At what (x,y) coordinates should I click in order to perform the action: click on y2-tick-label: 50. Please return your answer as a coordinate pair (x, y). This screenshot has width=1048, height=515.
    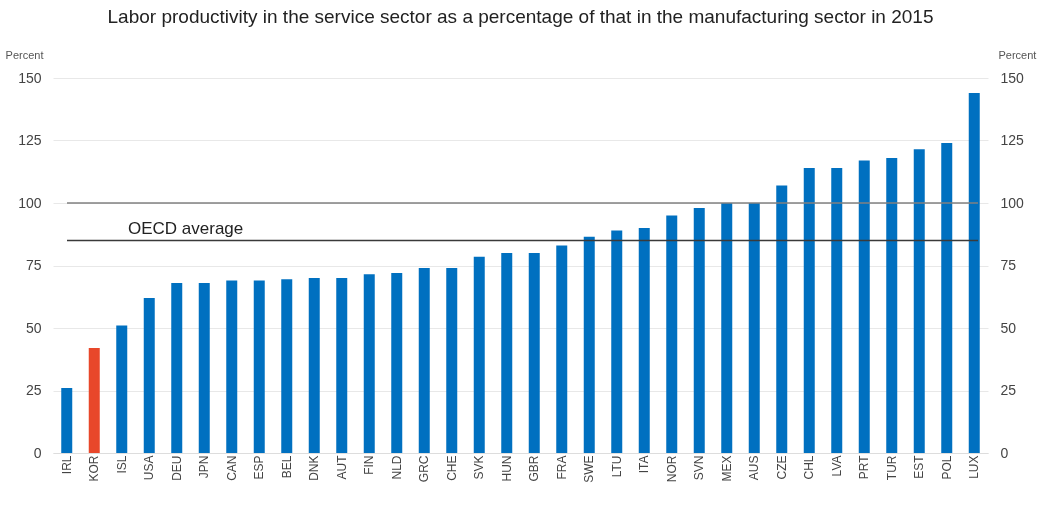
    Looking at the image, I should click on (1008, 327).